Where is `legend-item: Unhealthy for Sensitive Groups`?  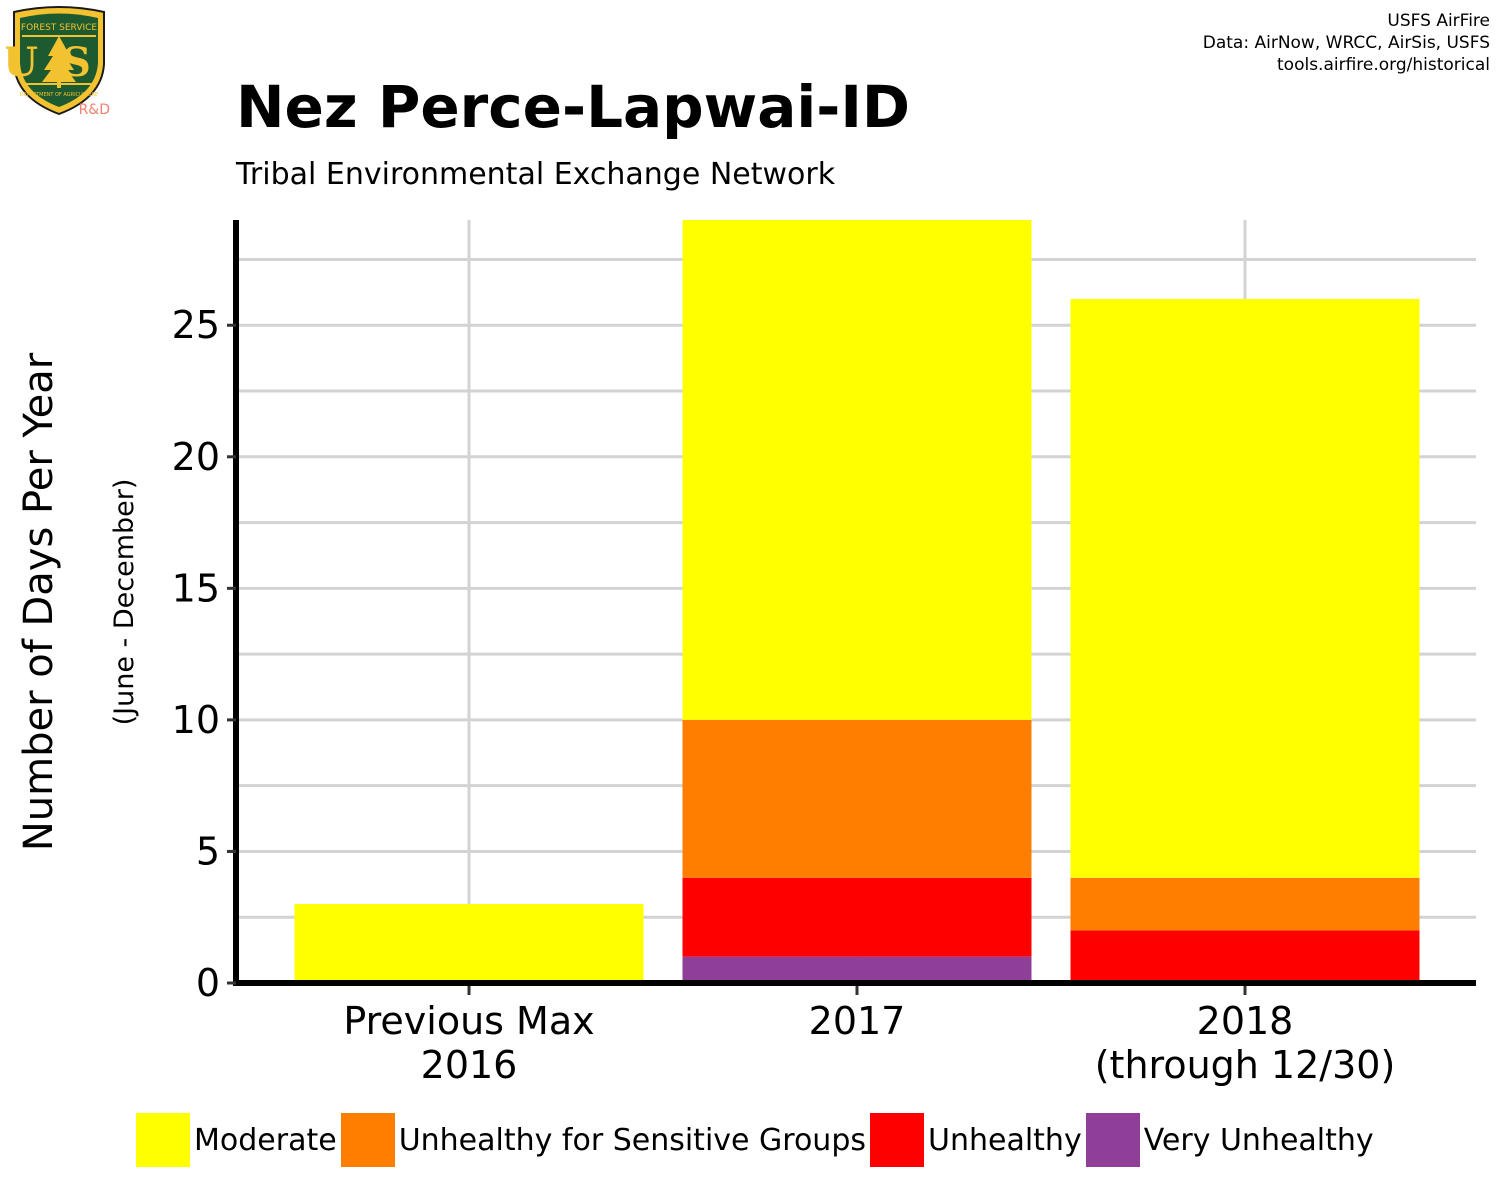 legend-item: Unhealthy for Sensitive Groups is located at coordinates (603, 1140).